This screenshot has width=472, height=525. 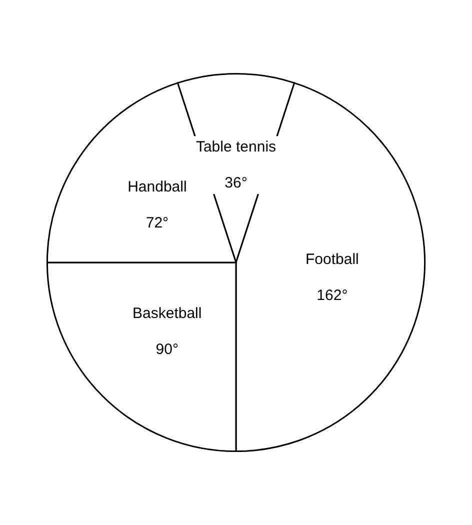 I want to click on slice-label: Table tennis, so click(x=236, y=147).